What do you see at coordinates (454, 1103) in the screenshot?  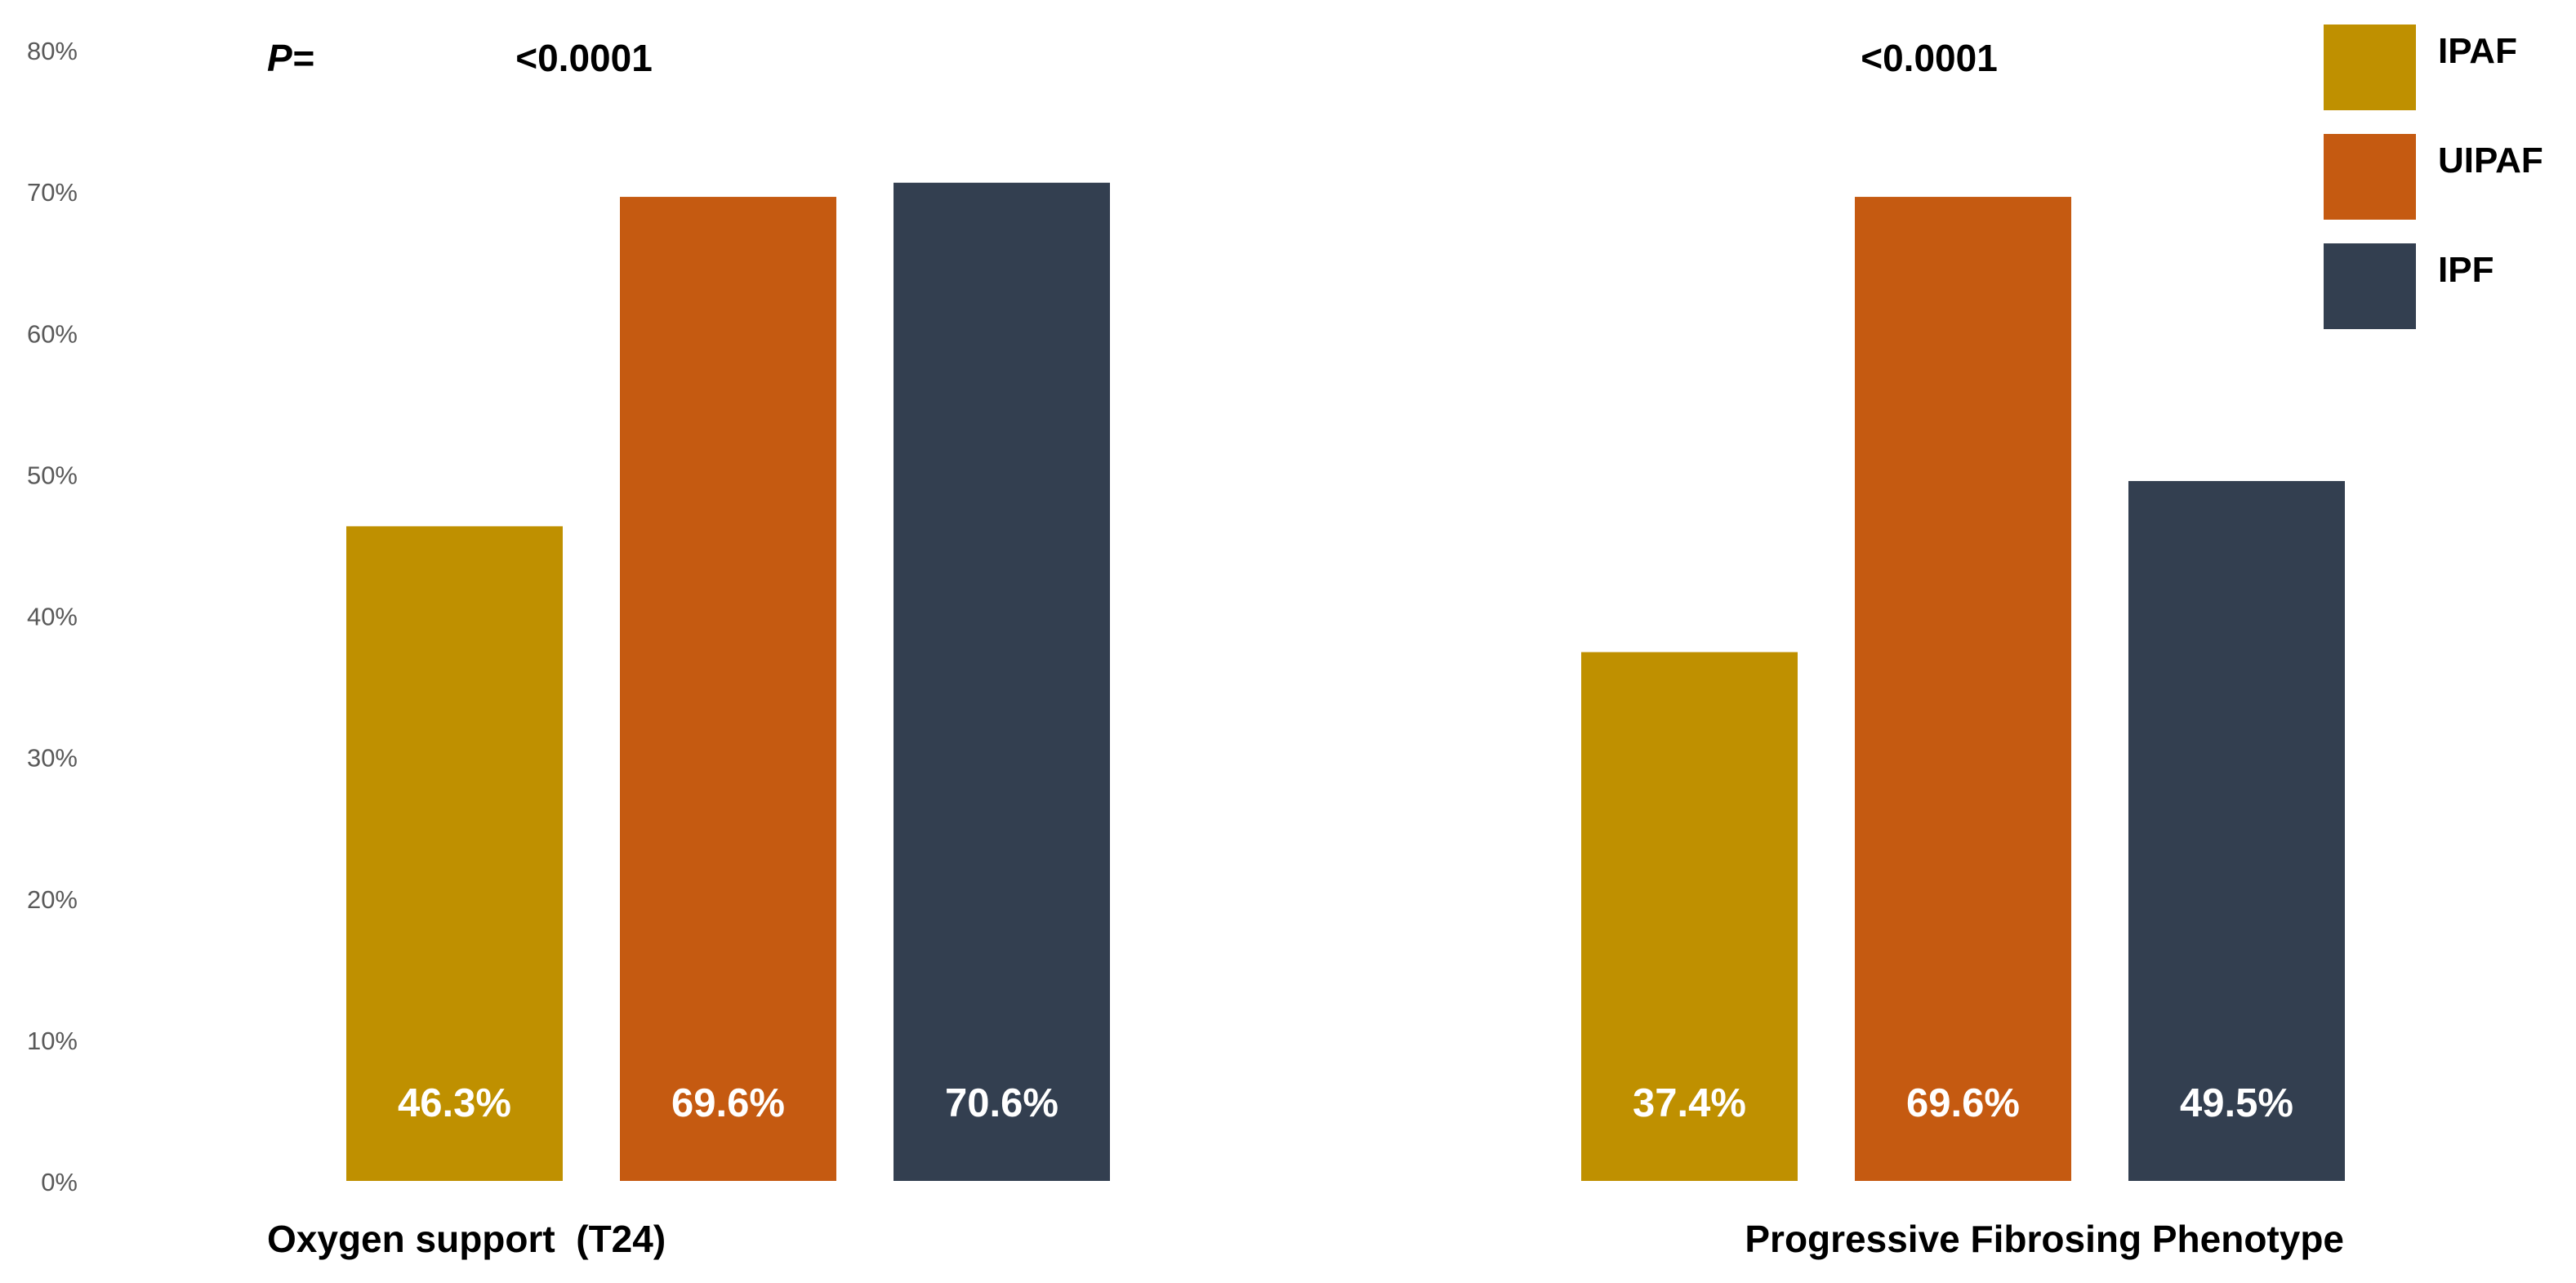 I see `data-label-ipaf-1: 46.3%` at bounding box center [454, 1103].